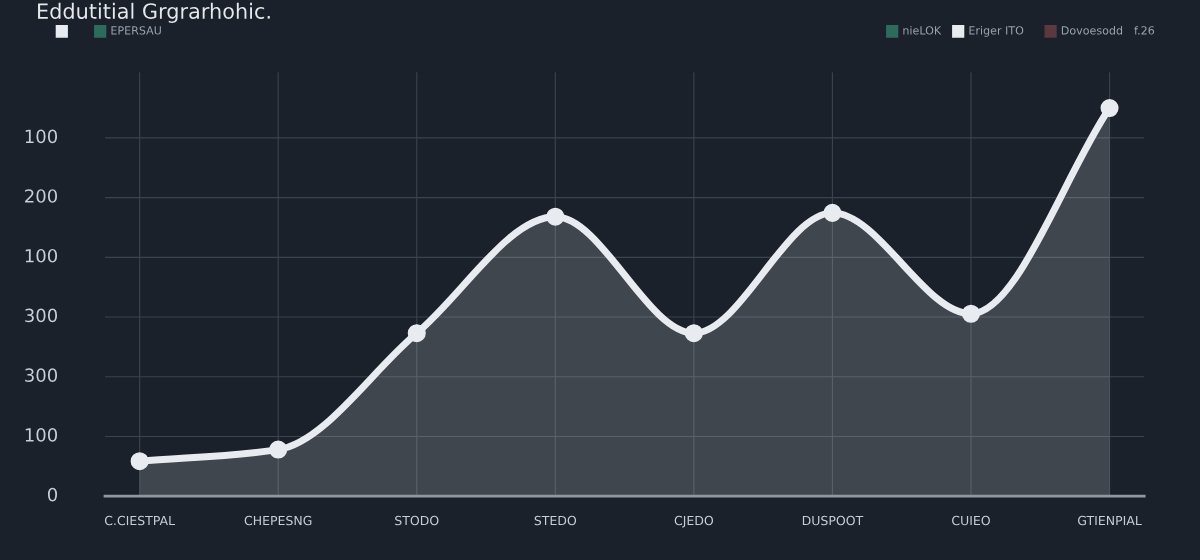 The image size is (1200, 560). Describe the element at coordinates (971, 520) in the screenshot. I see `x-tick-label: CUIEO` at that location.